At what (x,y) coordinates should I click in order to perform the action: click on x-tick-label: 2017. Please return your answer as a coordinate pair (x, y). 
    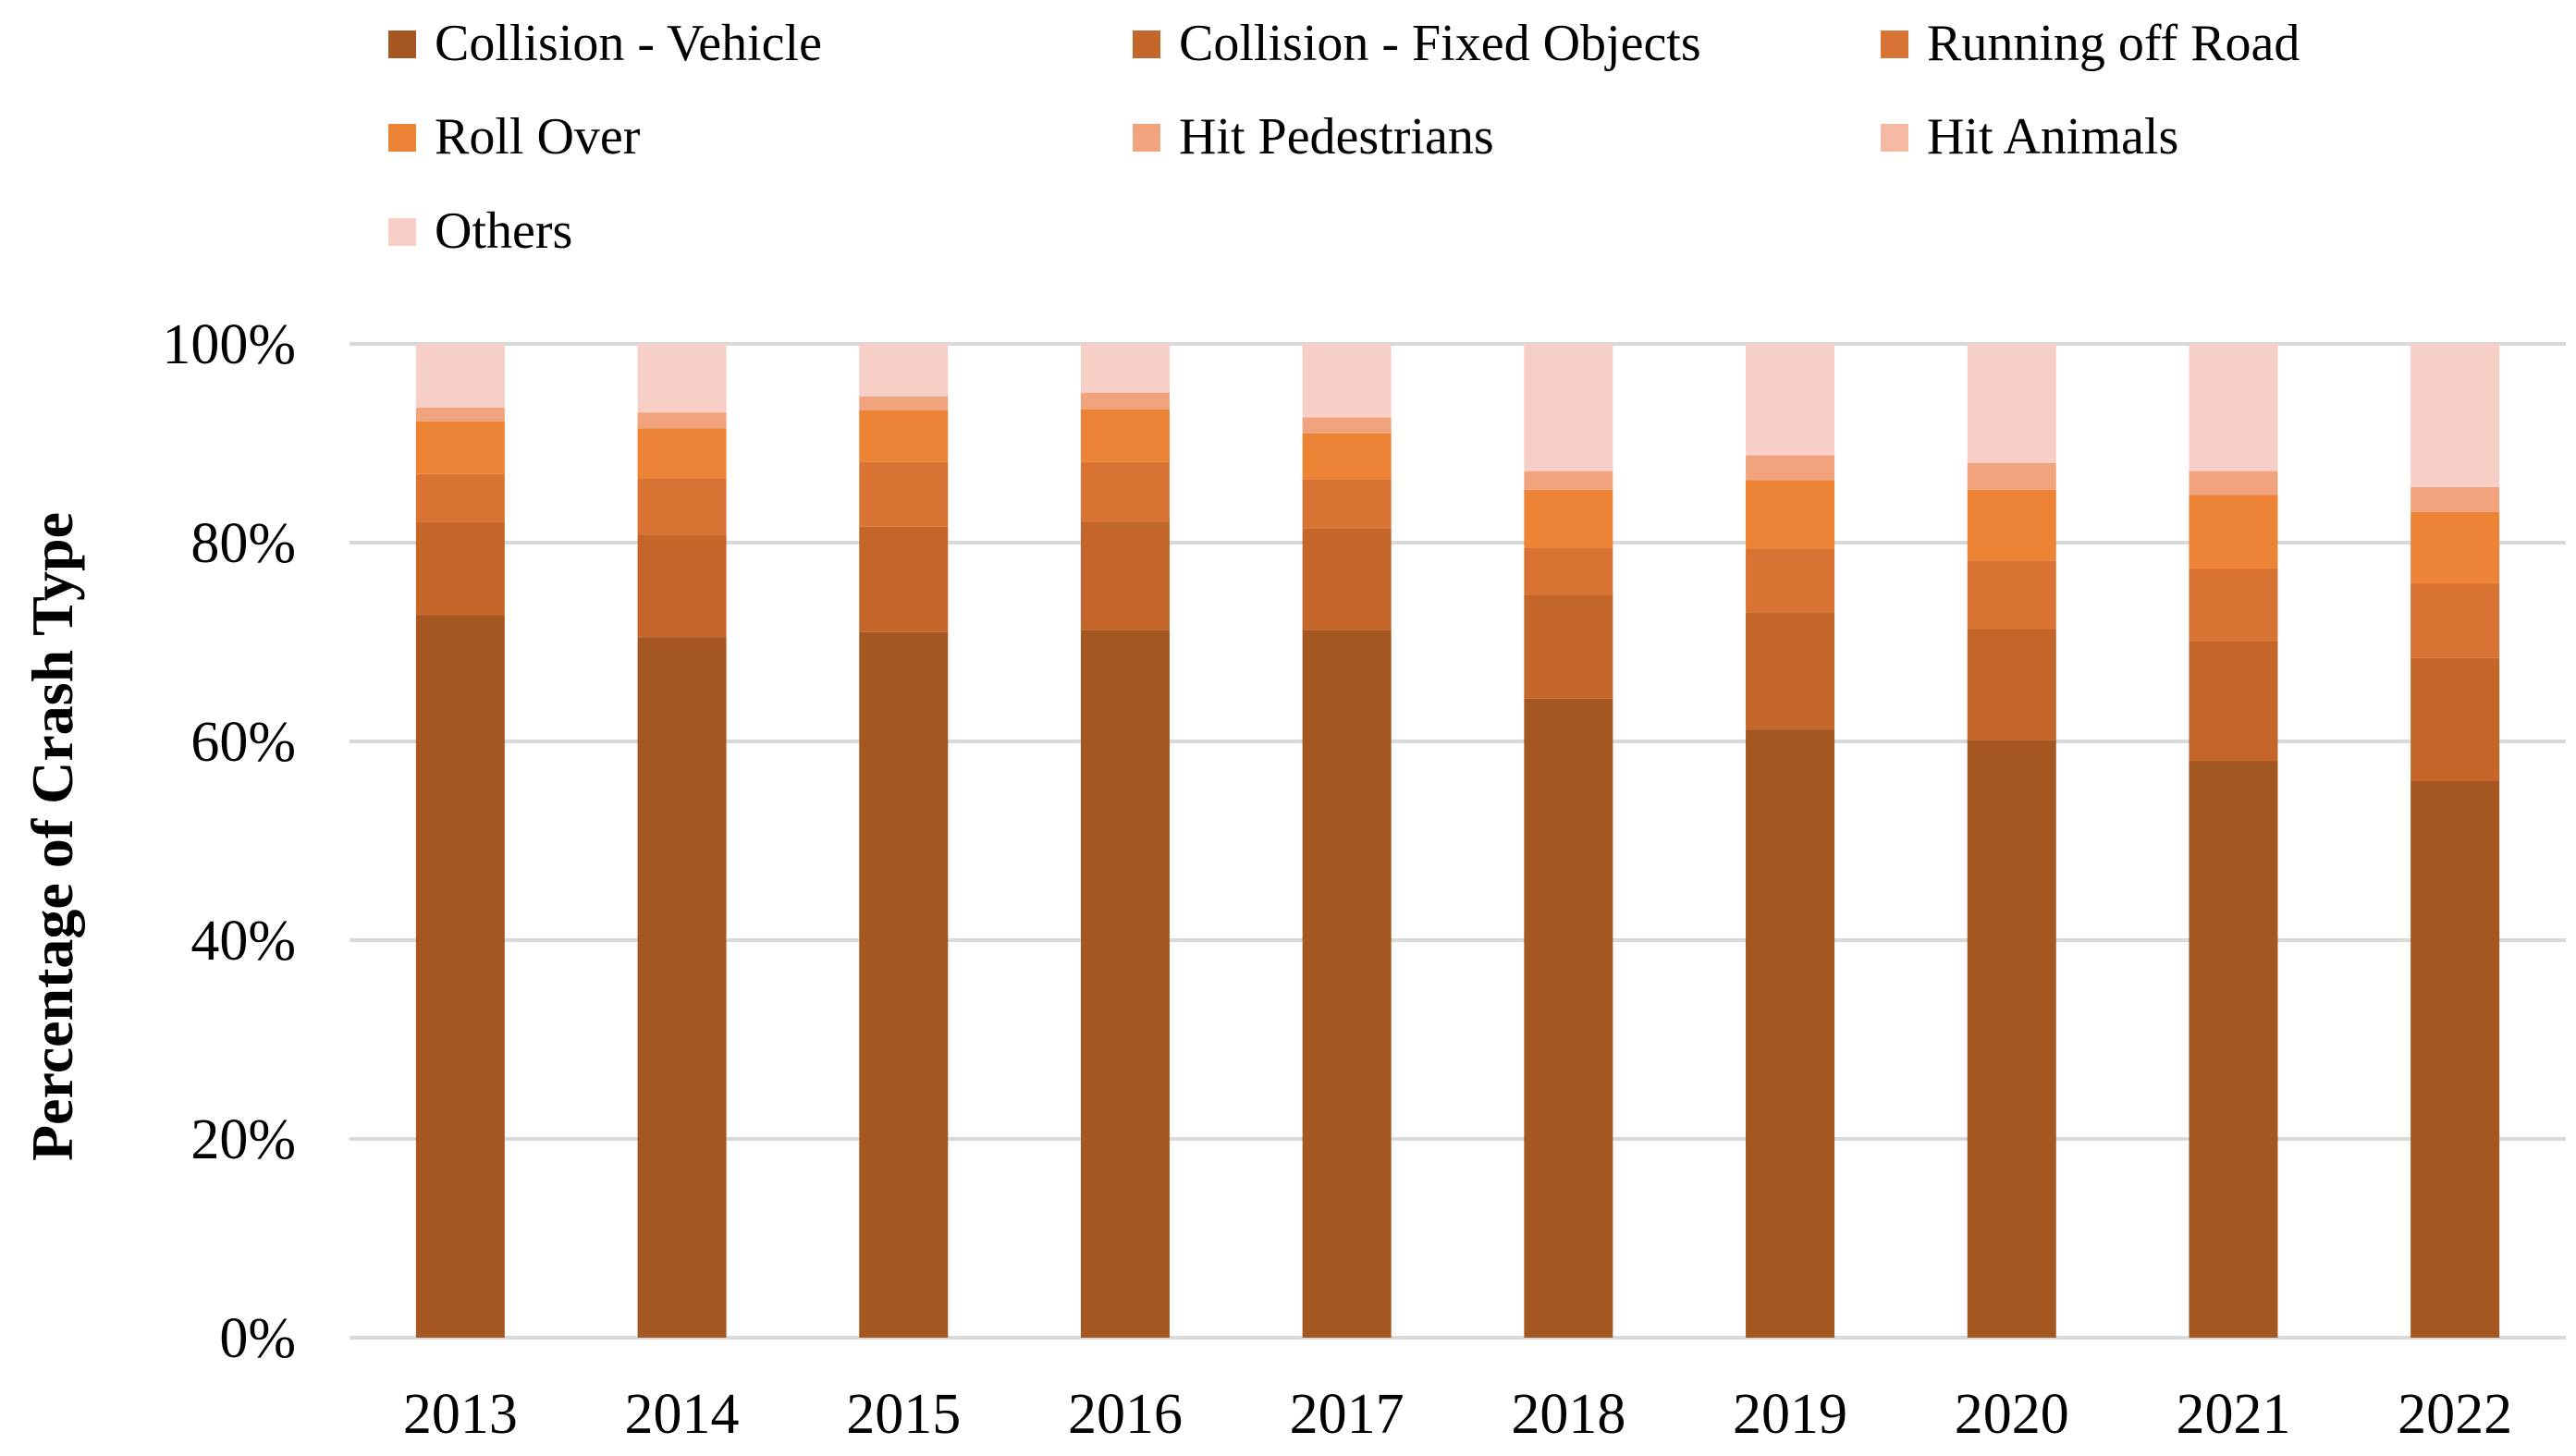
    Looking at the image, I should click on (1348, 1414).